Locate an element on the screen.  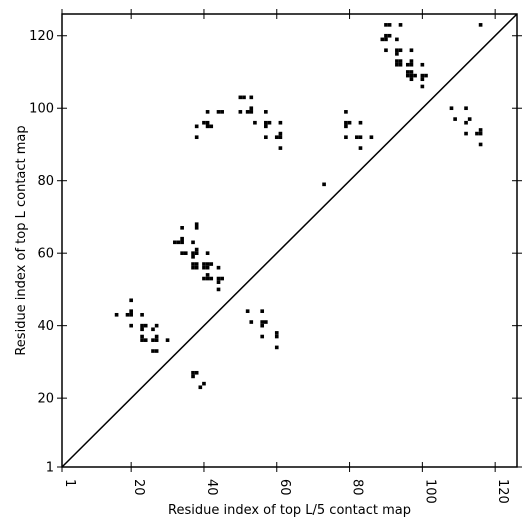
y-tick-label: 120 is located at coordinates (41, 36).